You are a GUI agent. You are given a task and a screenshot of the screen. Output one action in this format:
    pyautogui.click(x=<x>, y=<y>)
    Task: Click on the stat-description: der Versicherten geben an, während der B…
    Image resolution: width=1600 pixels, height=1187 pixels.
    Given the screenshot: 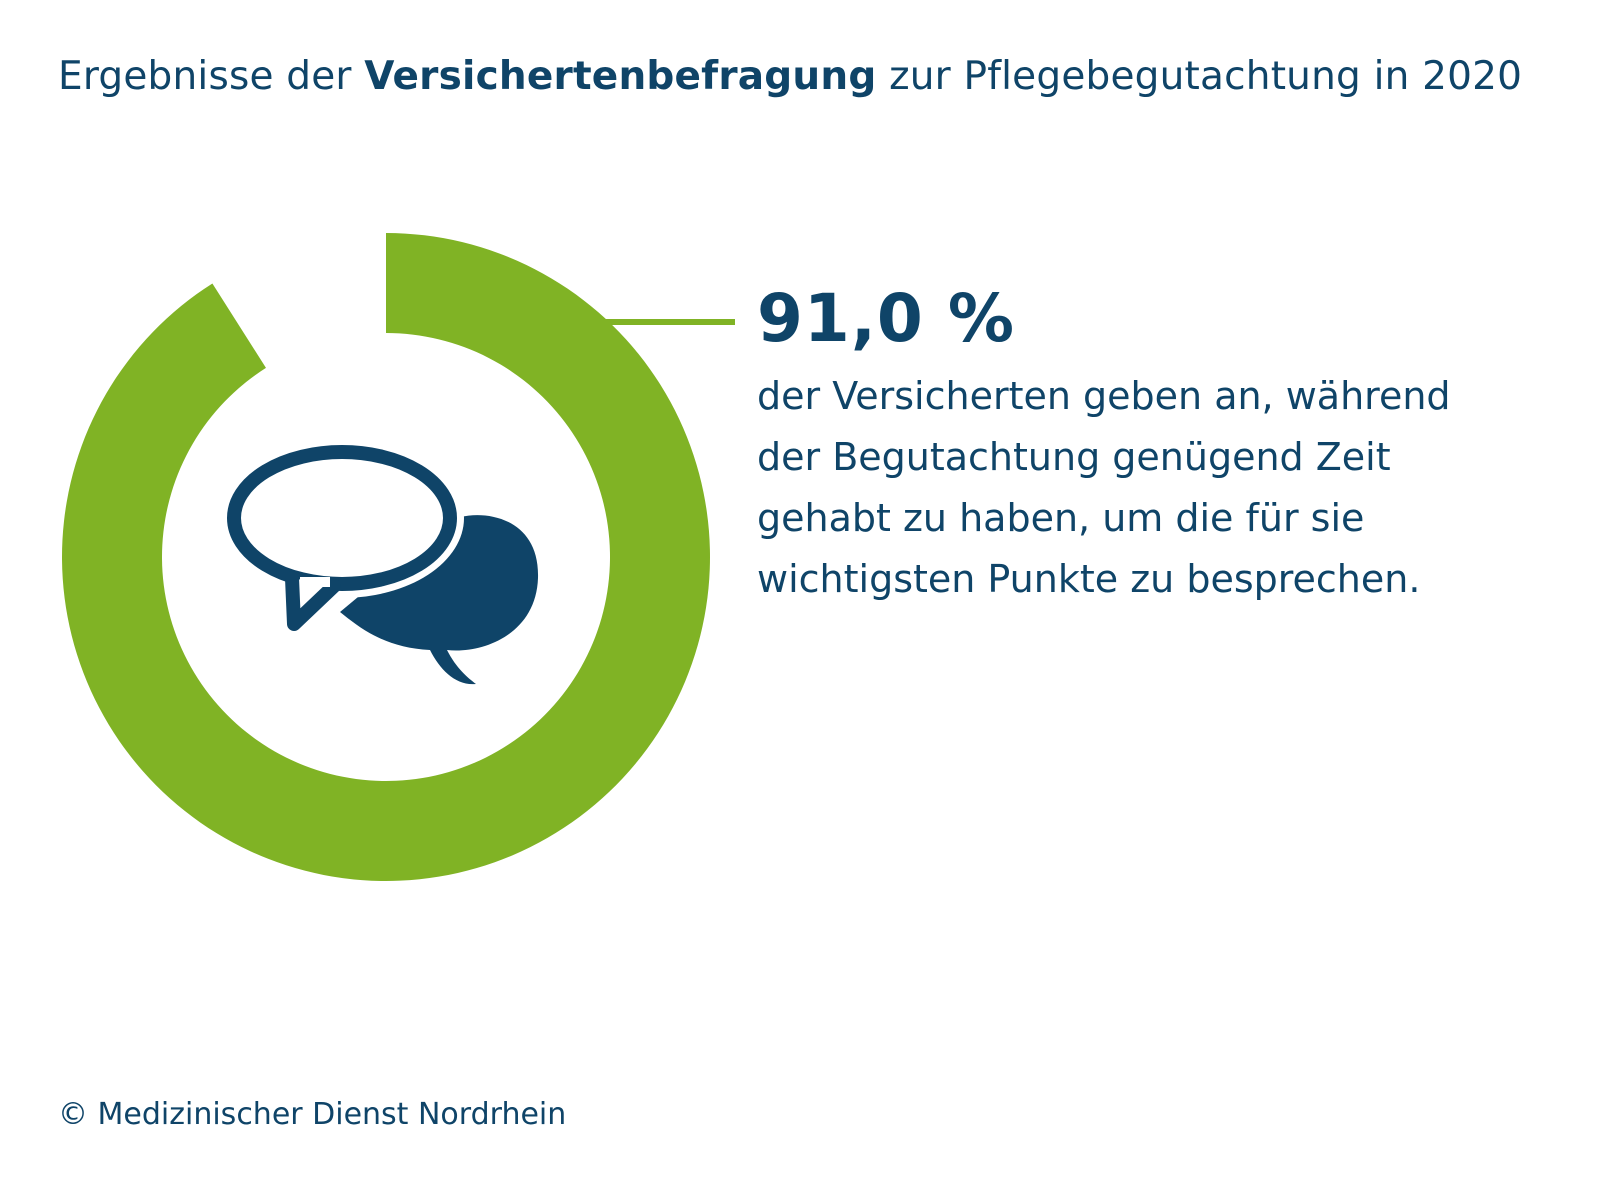 What is the action you would take?
    pyautogui.click(x=1157, y=488)
    